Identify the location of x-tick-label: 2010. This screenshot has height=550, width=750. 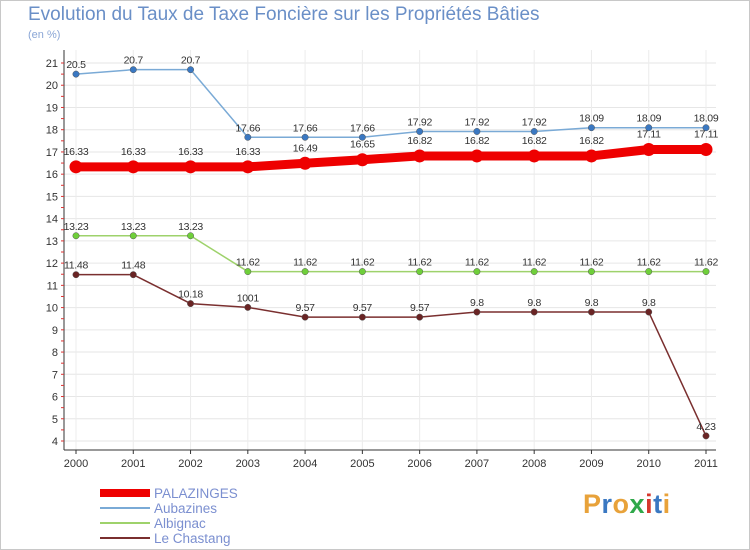
(648, 464).